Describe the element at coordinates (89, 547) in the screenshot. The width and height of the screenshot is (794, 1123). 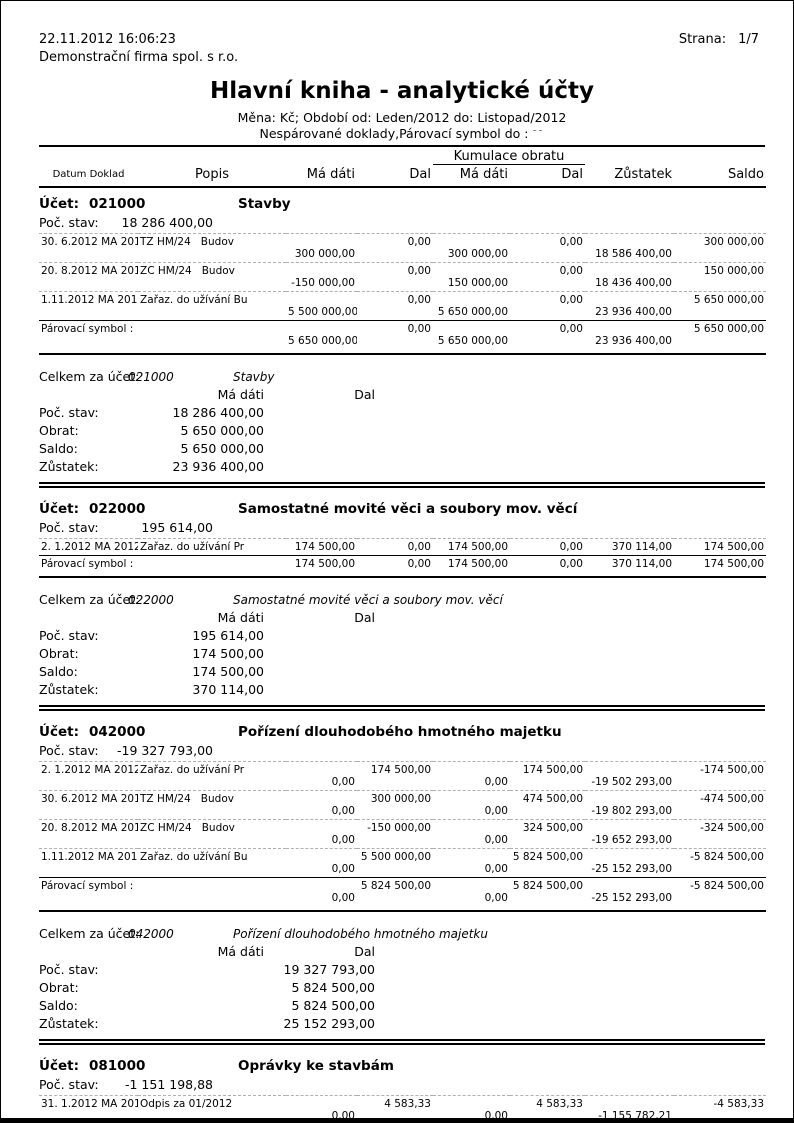
I see `cell-date: 2. 1.2012 MA 2012/1` at that location.